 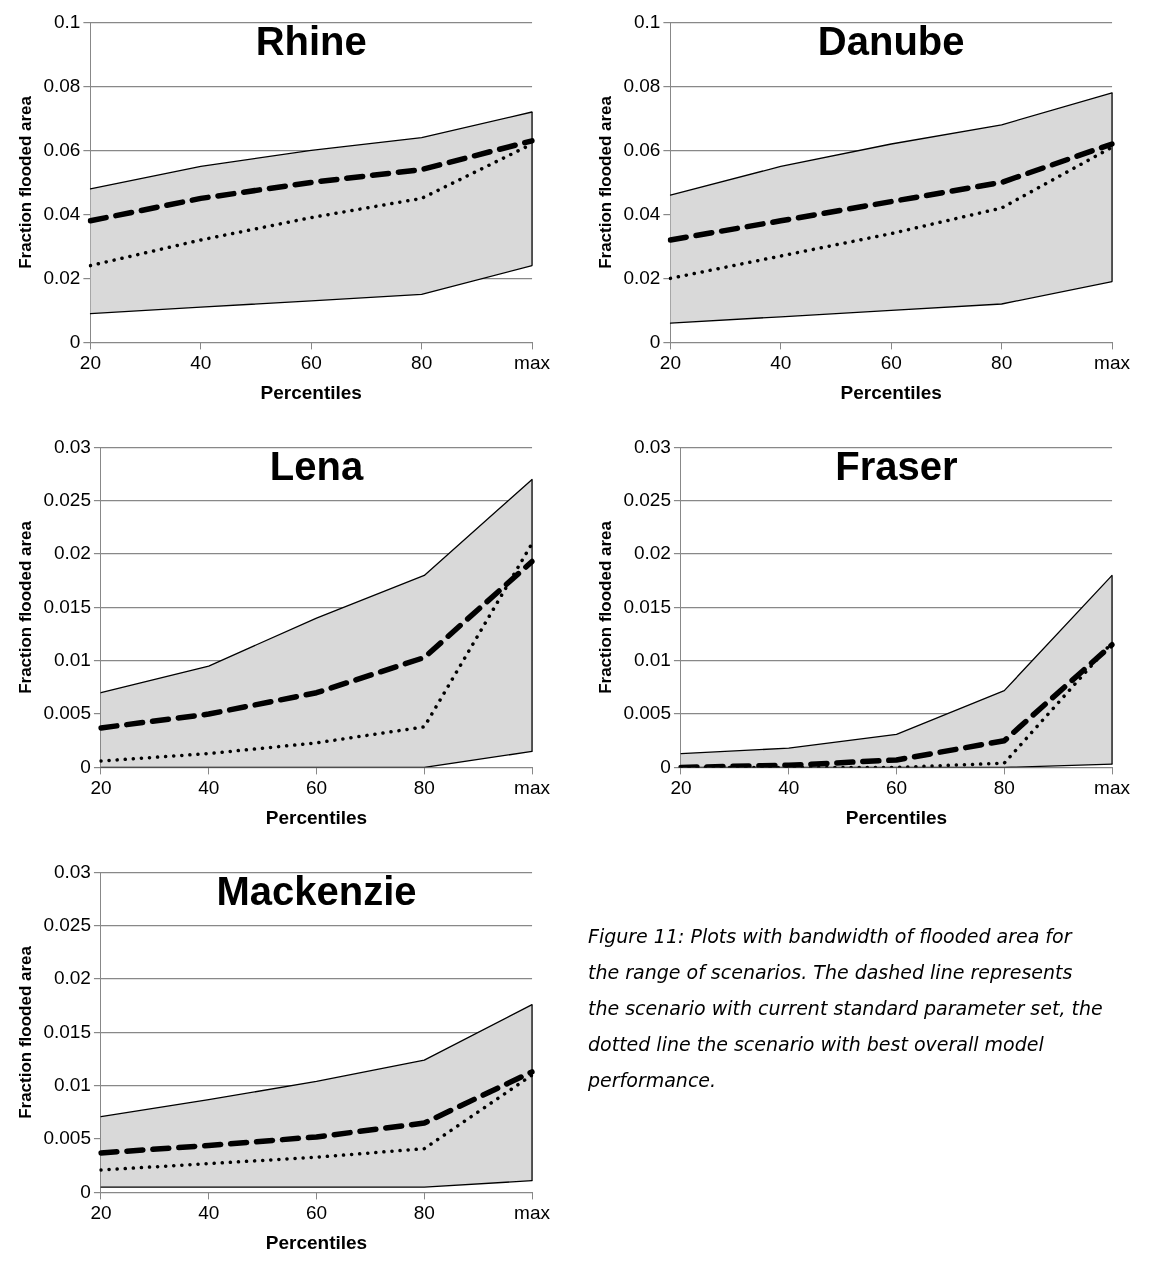 What do you see at coordinates (896, 466) in the screenshot?
I see `chart-title: Fraser` at bounding box center [896, 466].